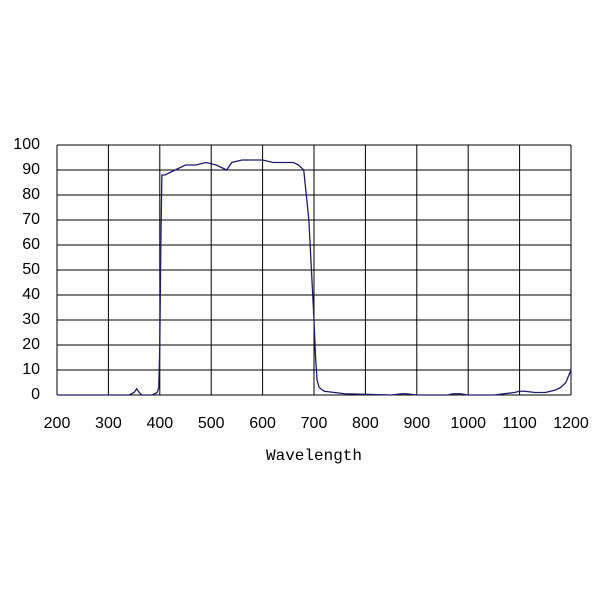  I want to click on x-tick-label: 500, so click(211, 423).